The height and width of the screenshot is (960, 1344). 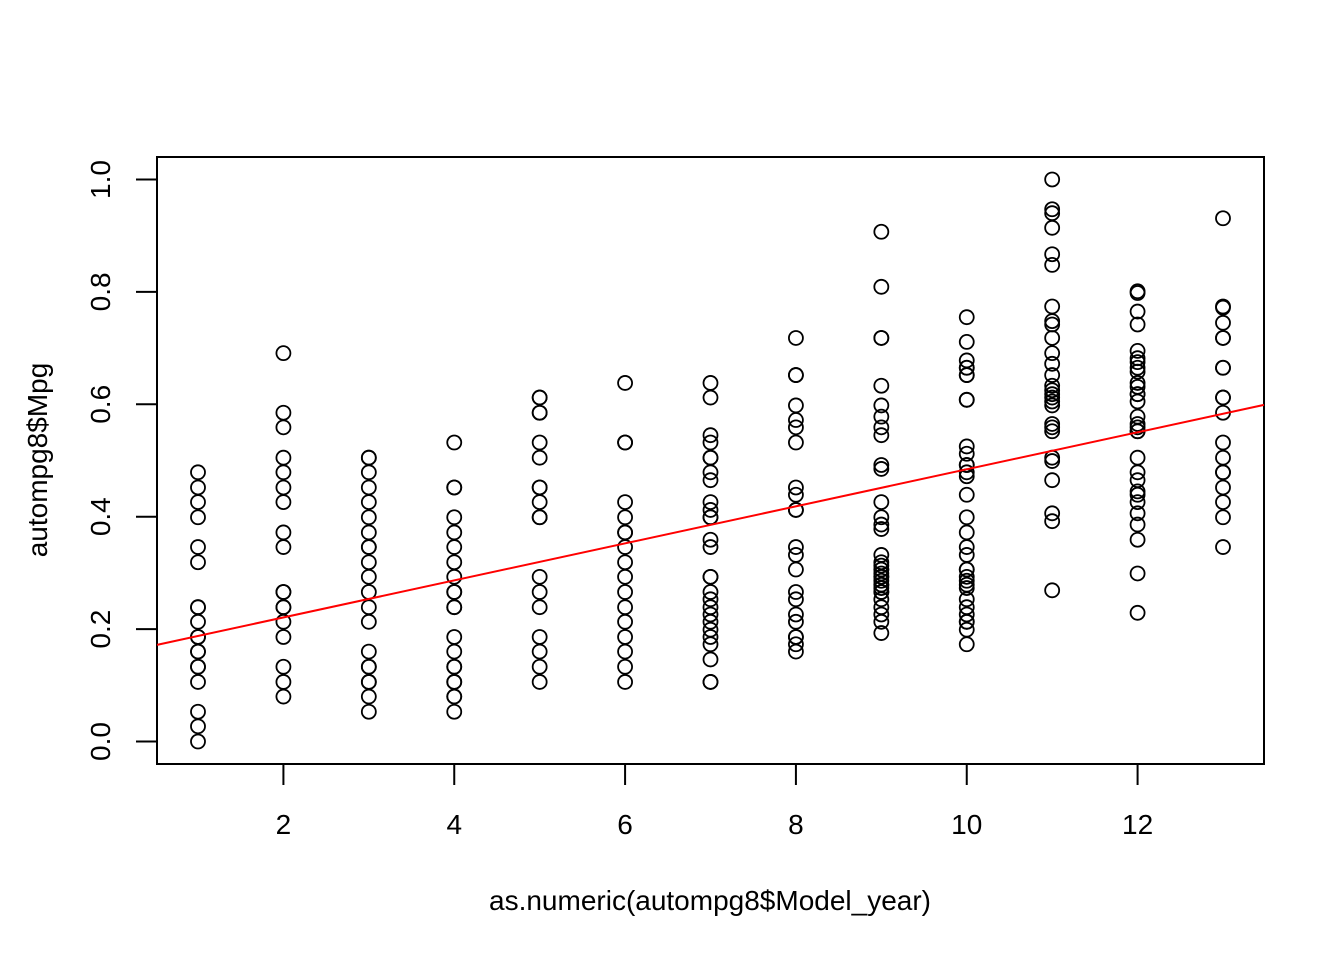 I want to click on x-tick-label: 6, so click(x=625, y=824).